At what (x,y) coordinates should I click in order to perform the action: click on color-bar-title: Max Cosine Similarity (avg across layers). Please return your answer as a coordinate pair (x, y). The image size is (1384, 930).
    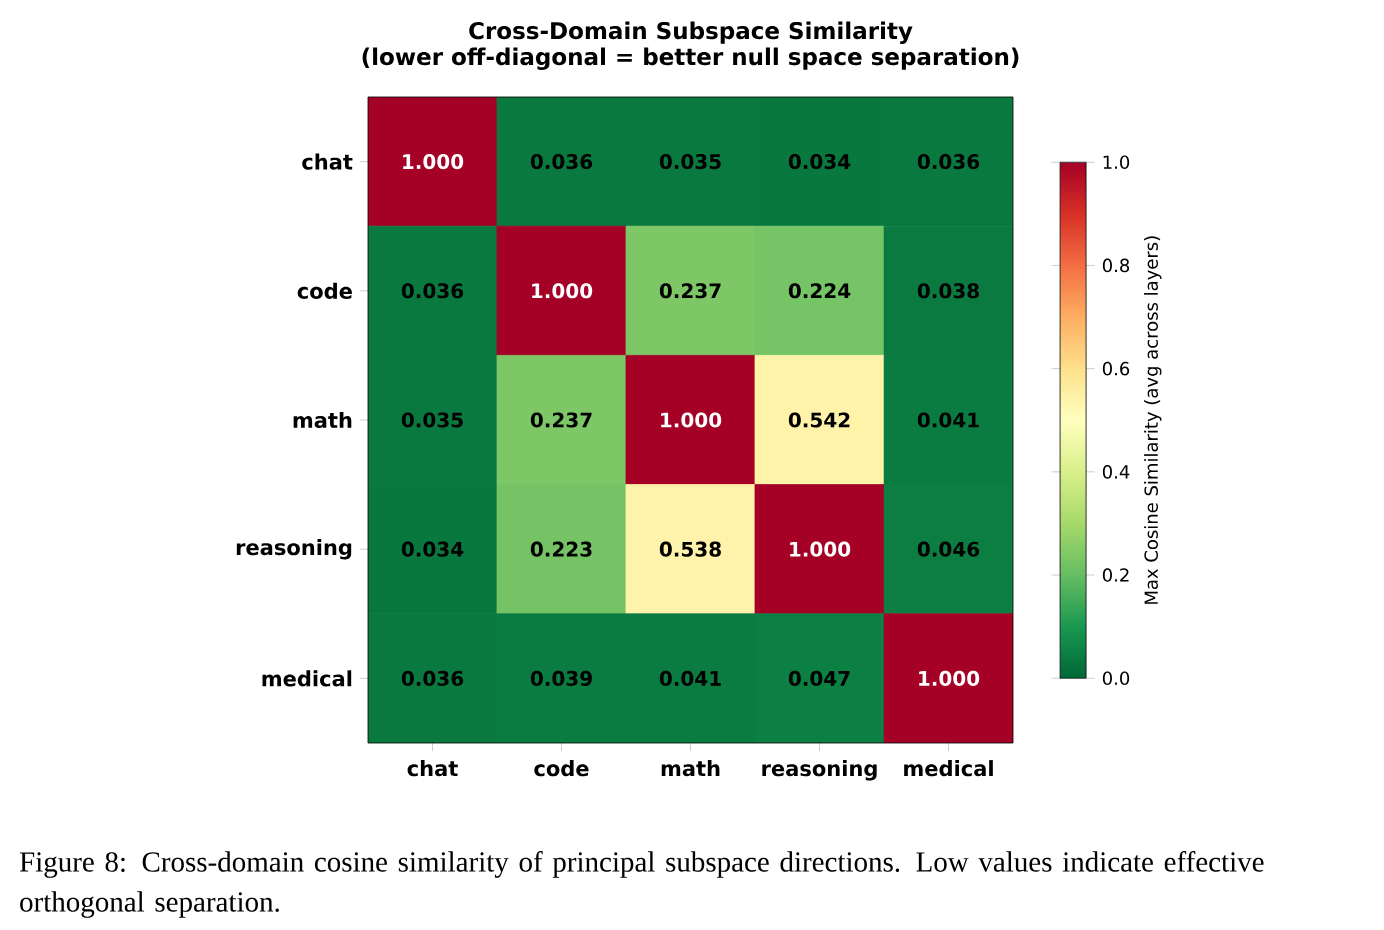
    Looking at the image, I should click on (1153, 420).